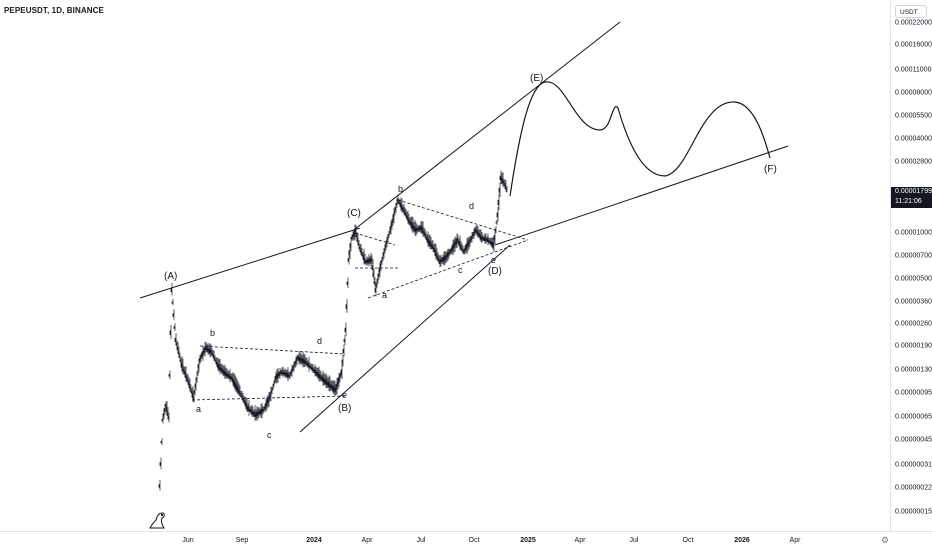 The height and width of the screenshot is (550, 932). Describe the element at coordinates (641, 195) in the screenshot. I see `lower-support-line` at that location.